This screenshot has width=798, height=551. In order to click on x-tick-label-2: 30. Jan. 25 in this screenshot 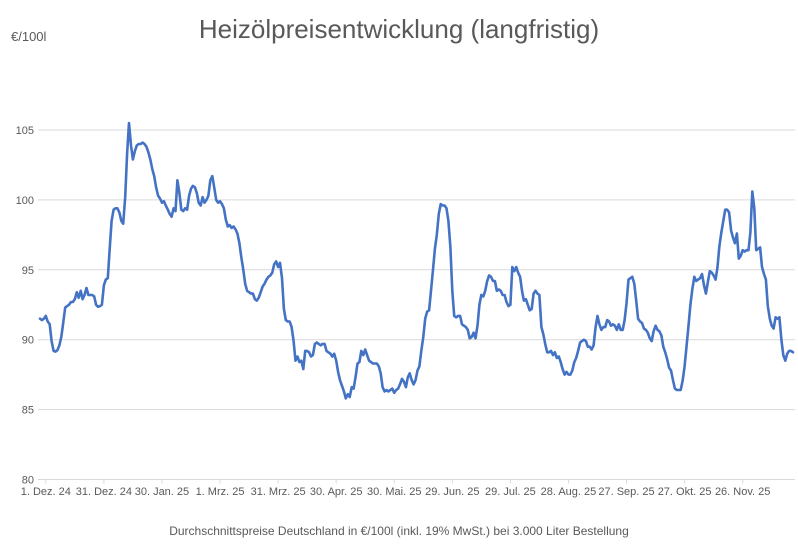, I will do `click(162, 492)`.